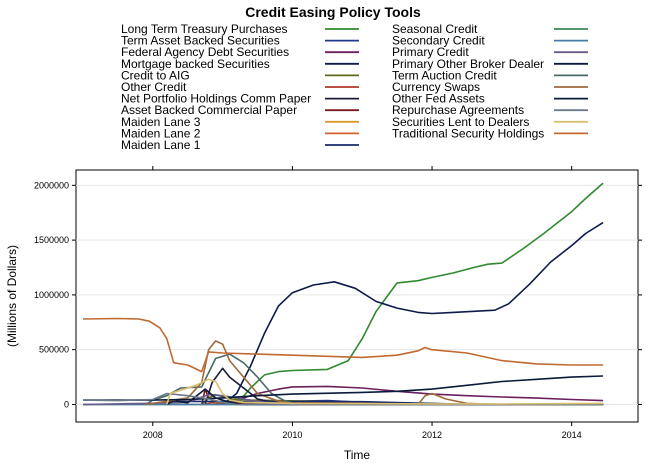 This screenshot has height=476, width=666. I want to click on legend-item: Maiden Lane 1, so click(240, 145).